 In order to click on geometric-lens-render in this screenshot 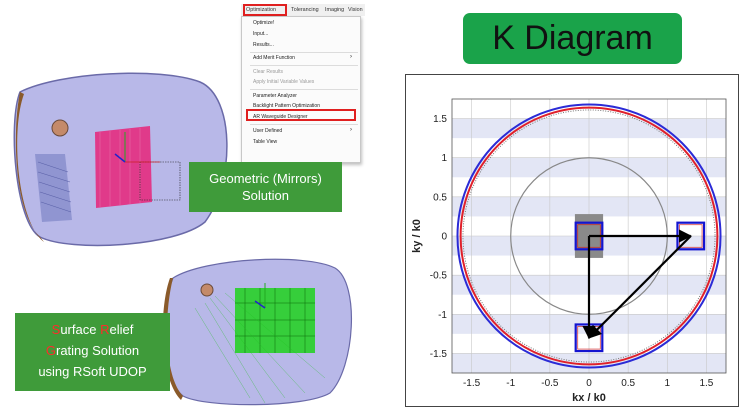, I will do `click(120, 159)`.